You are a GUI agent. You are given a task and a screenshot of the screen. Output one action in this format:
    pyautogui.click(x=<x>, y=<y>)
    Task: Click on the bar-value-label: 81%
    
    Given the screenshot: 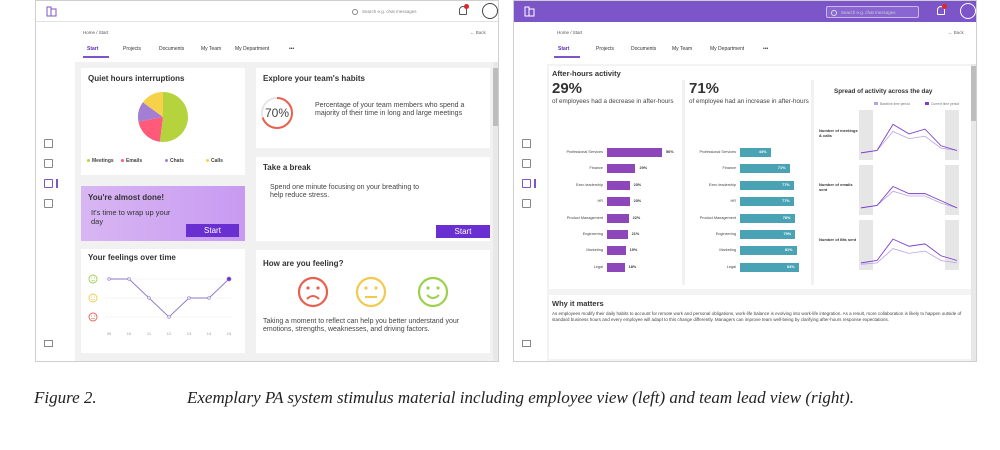 What is the action you would take?
    pyautogui.click(x=788, y=250)
    